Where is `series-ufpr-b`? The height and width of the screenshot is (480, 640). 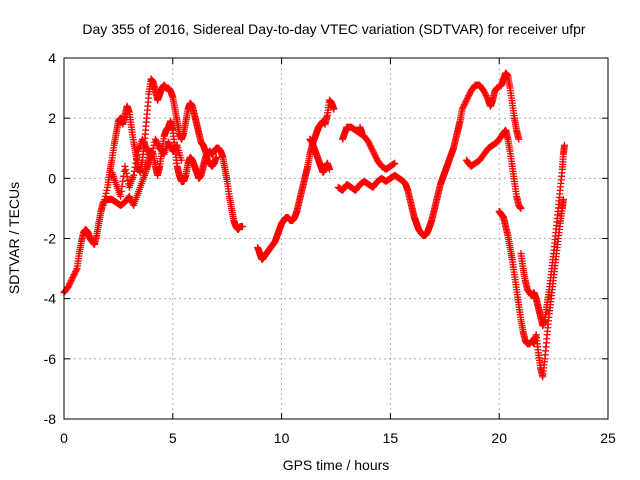
series-ufpr-b is located at coordinates (159, 142).